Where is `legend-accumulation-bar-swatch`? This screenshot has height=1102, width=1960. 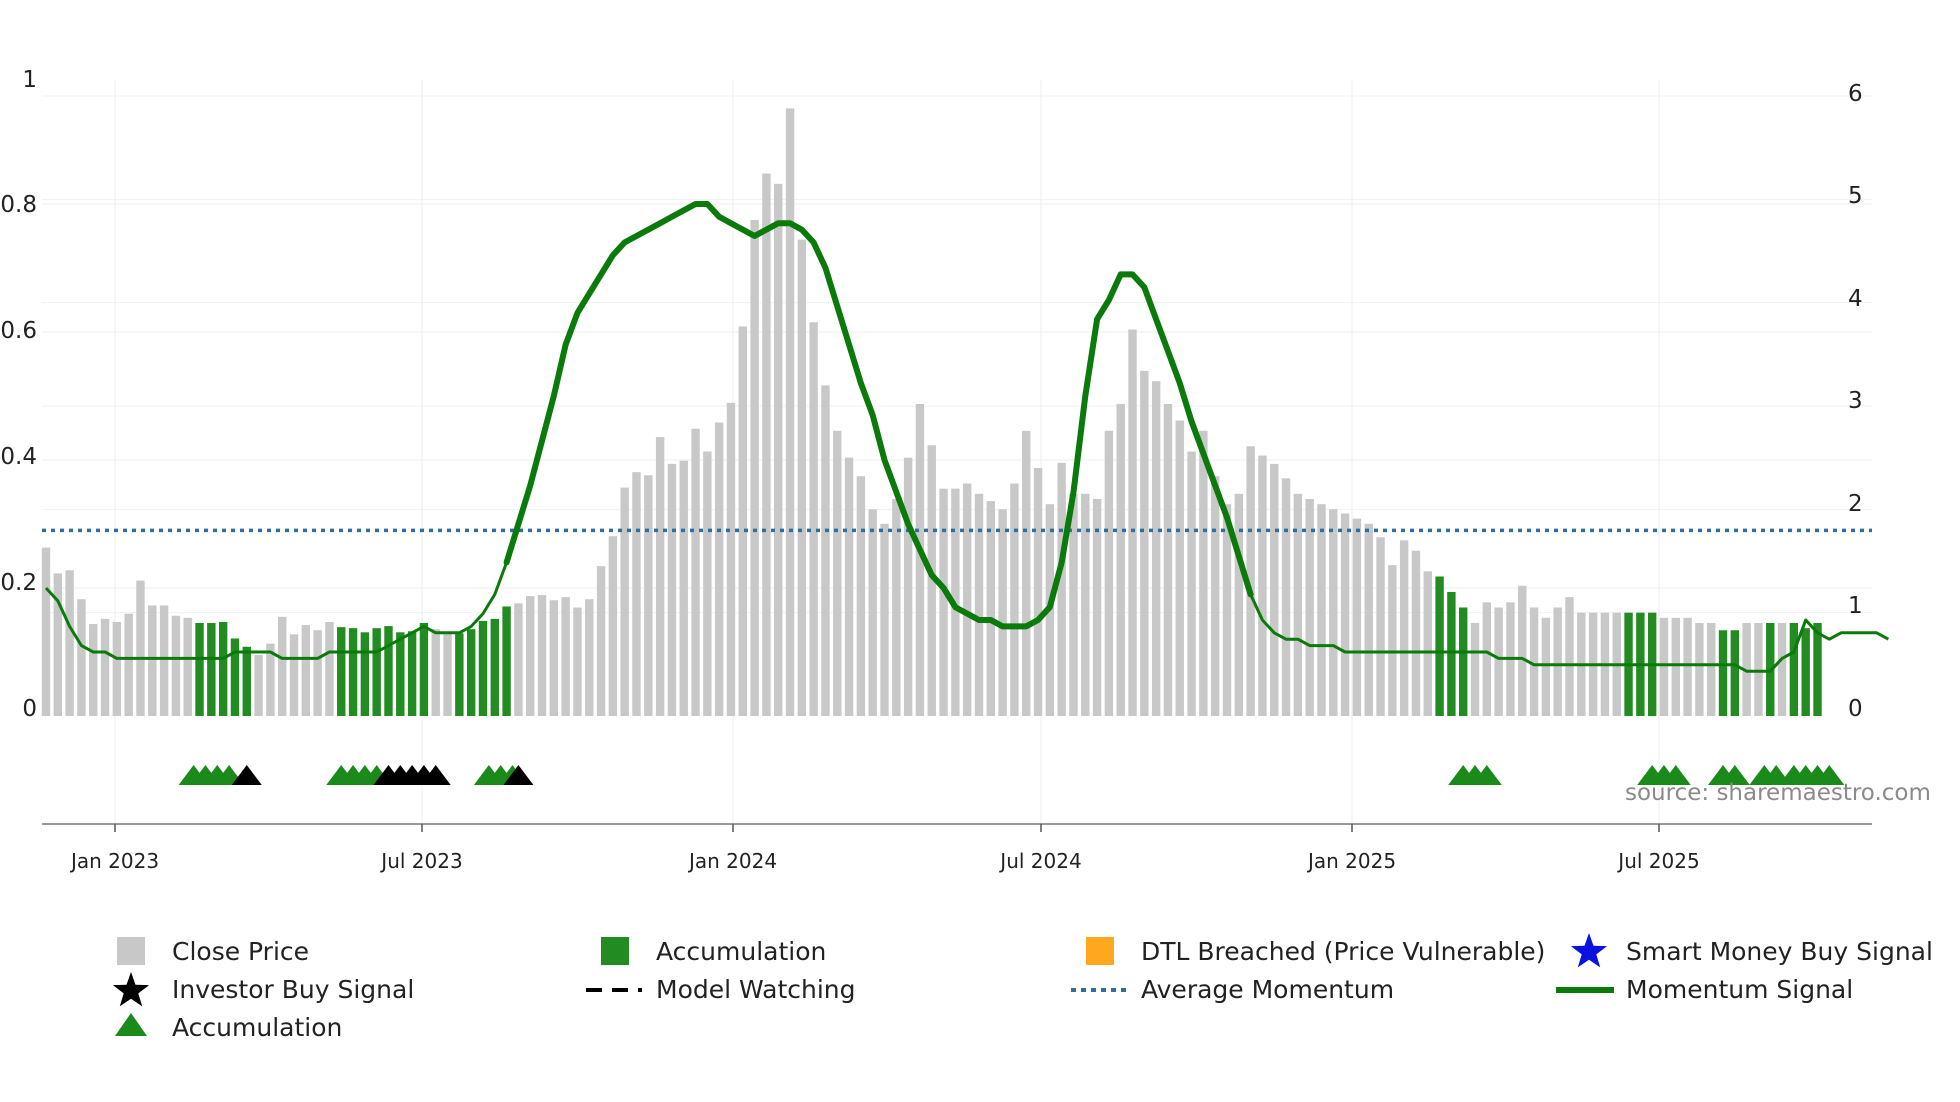 legend-accumulation-bar-swatch is located at coordinates (615, 951).